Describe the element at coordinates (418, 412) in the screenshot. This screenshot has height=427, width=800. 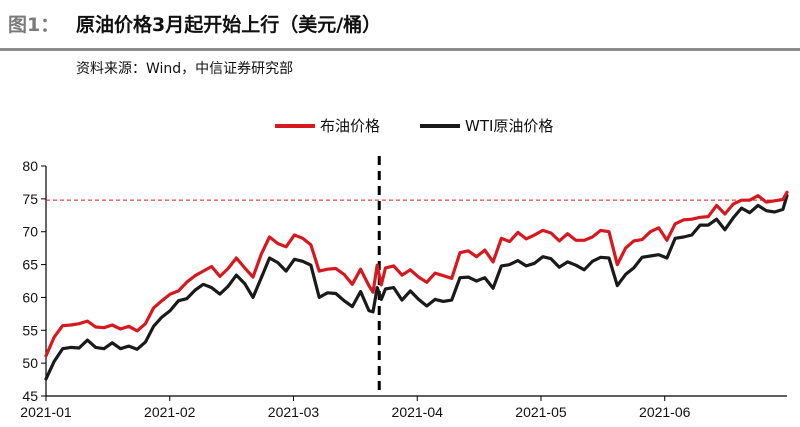
I see `x-tick-label: 2021-04` at that location.